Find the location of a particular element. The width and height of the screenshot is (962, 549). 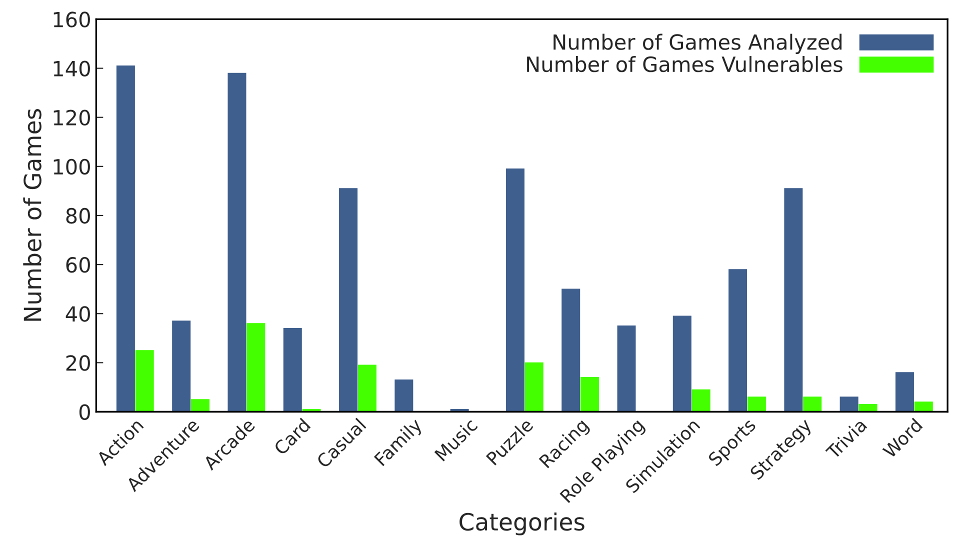

y-tick-label: 40 is located at coordinates (78, 314).